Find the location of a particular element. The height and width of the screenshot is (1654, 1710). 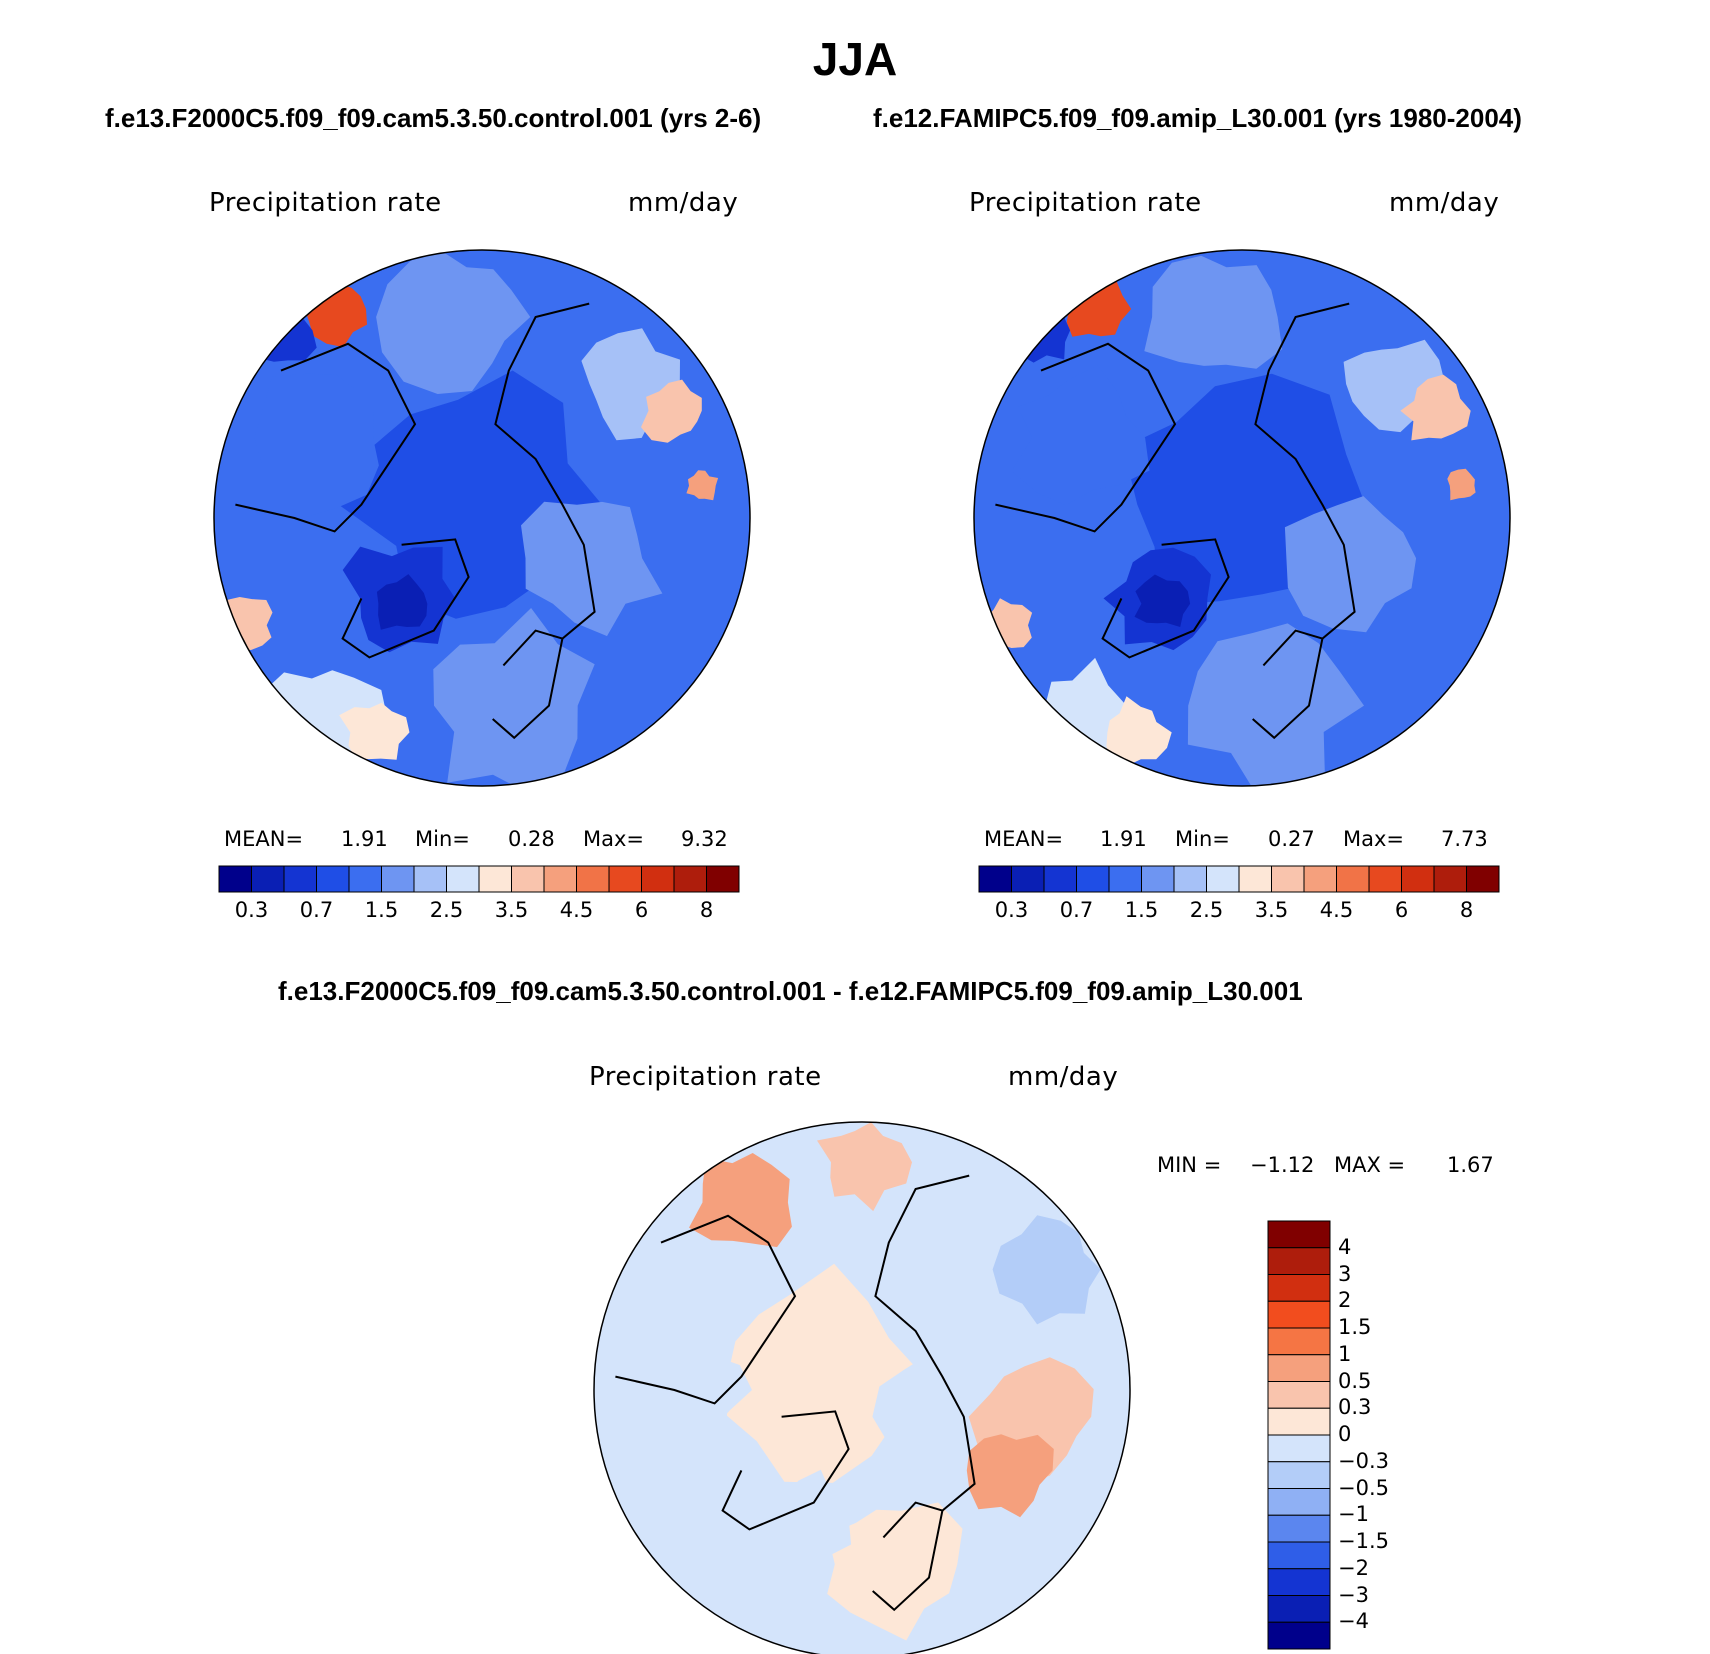

colorbar-tick-label: 6 is located at coordinates (641, 910).